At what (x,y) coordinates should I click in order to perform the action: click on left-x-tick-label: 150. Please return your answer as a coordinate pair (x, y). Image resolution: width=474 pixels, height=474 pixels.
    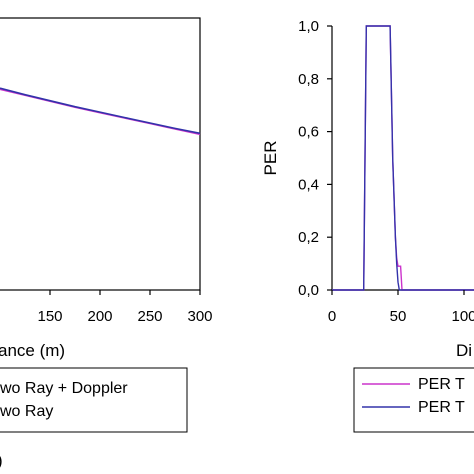
    Looking at the image, I should click on (49, 316).